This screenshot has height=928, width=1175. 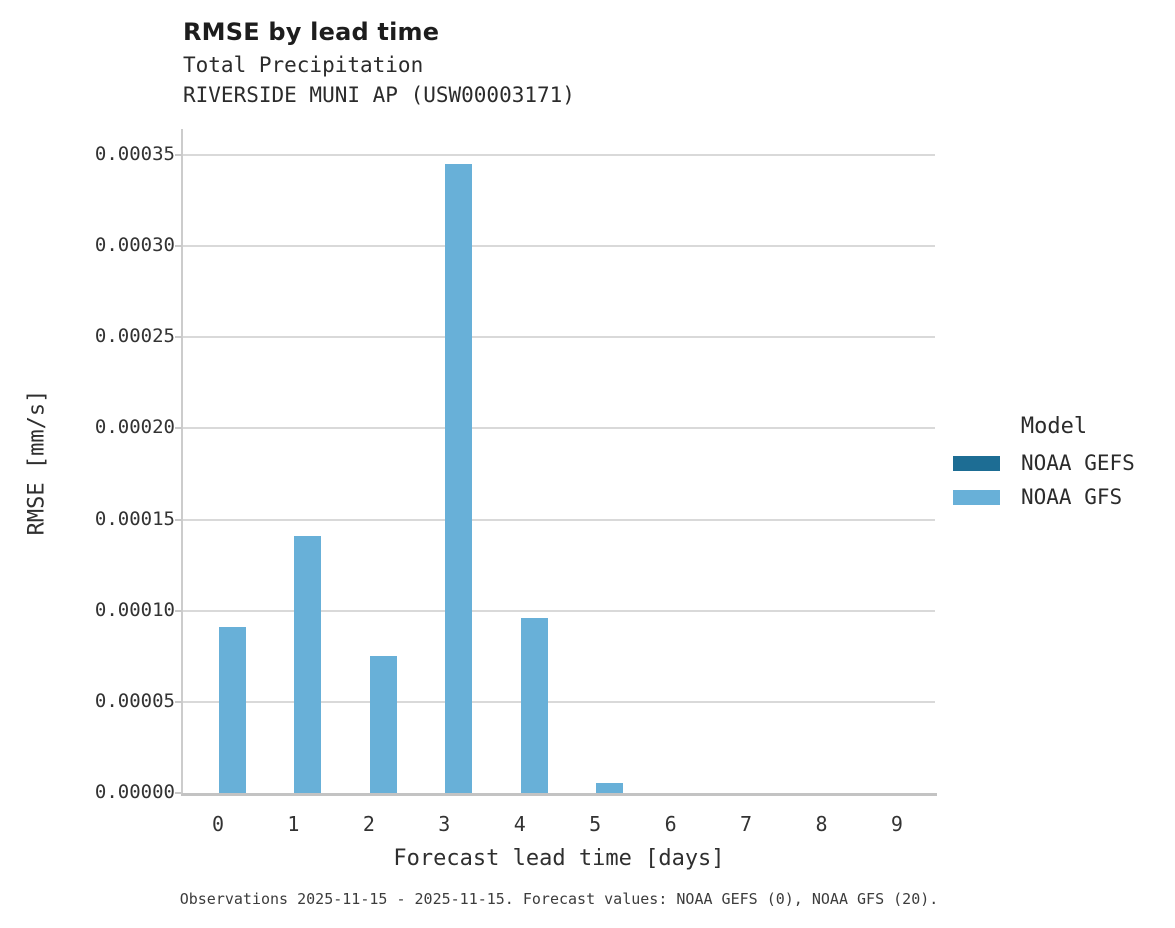 What do you see at coordinates (595, 824) in the screenshot?
I see `x-tick-label-5: 5` at bounding box center [595, 824].